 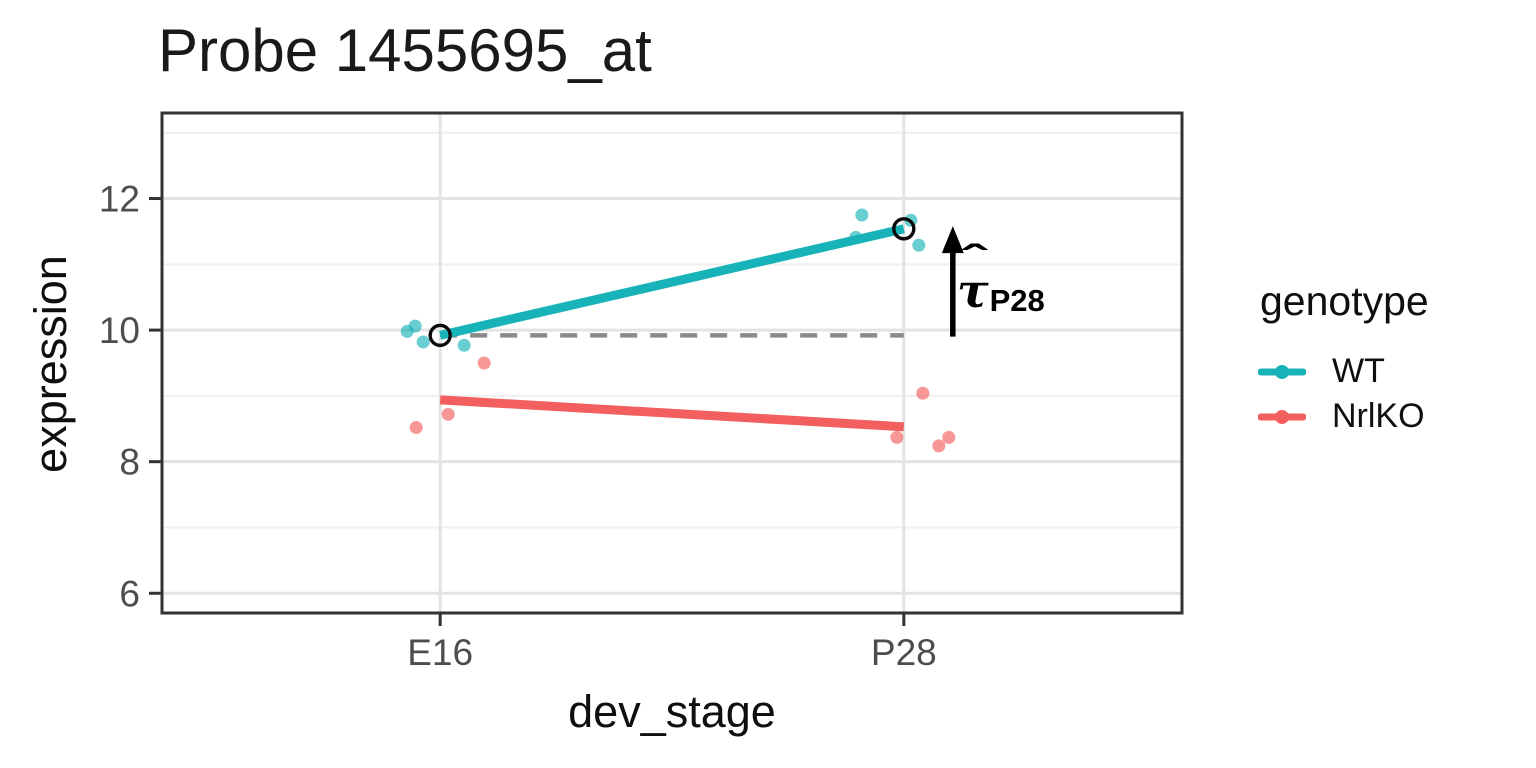 I want to click on y-tick-label: 12, so click(x=119, y=199).